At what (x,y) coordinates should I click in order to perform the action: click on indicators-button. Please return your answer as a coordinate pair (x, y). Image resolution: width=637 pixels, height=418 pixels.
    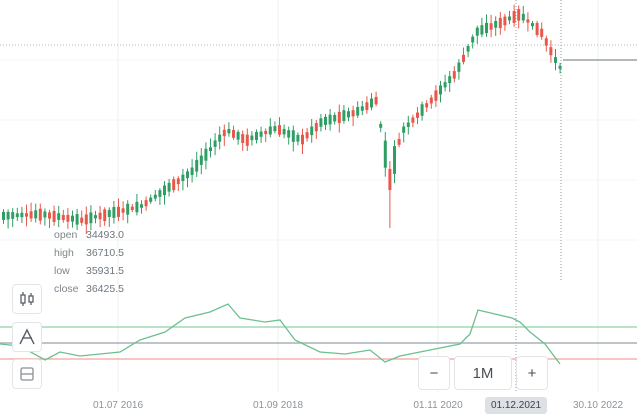
    Looking at the image, I should click on (27, 337).